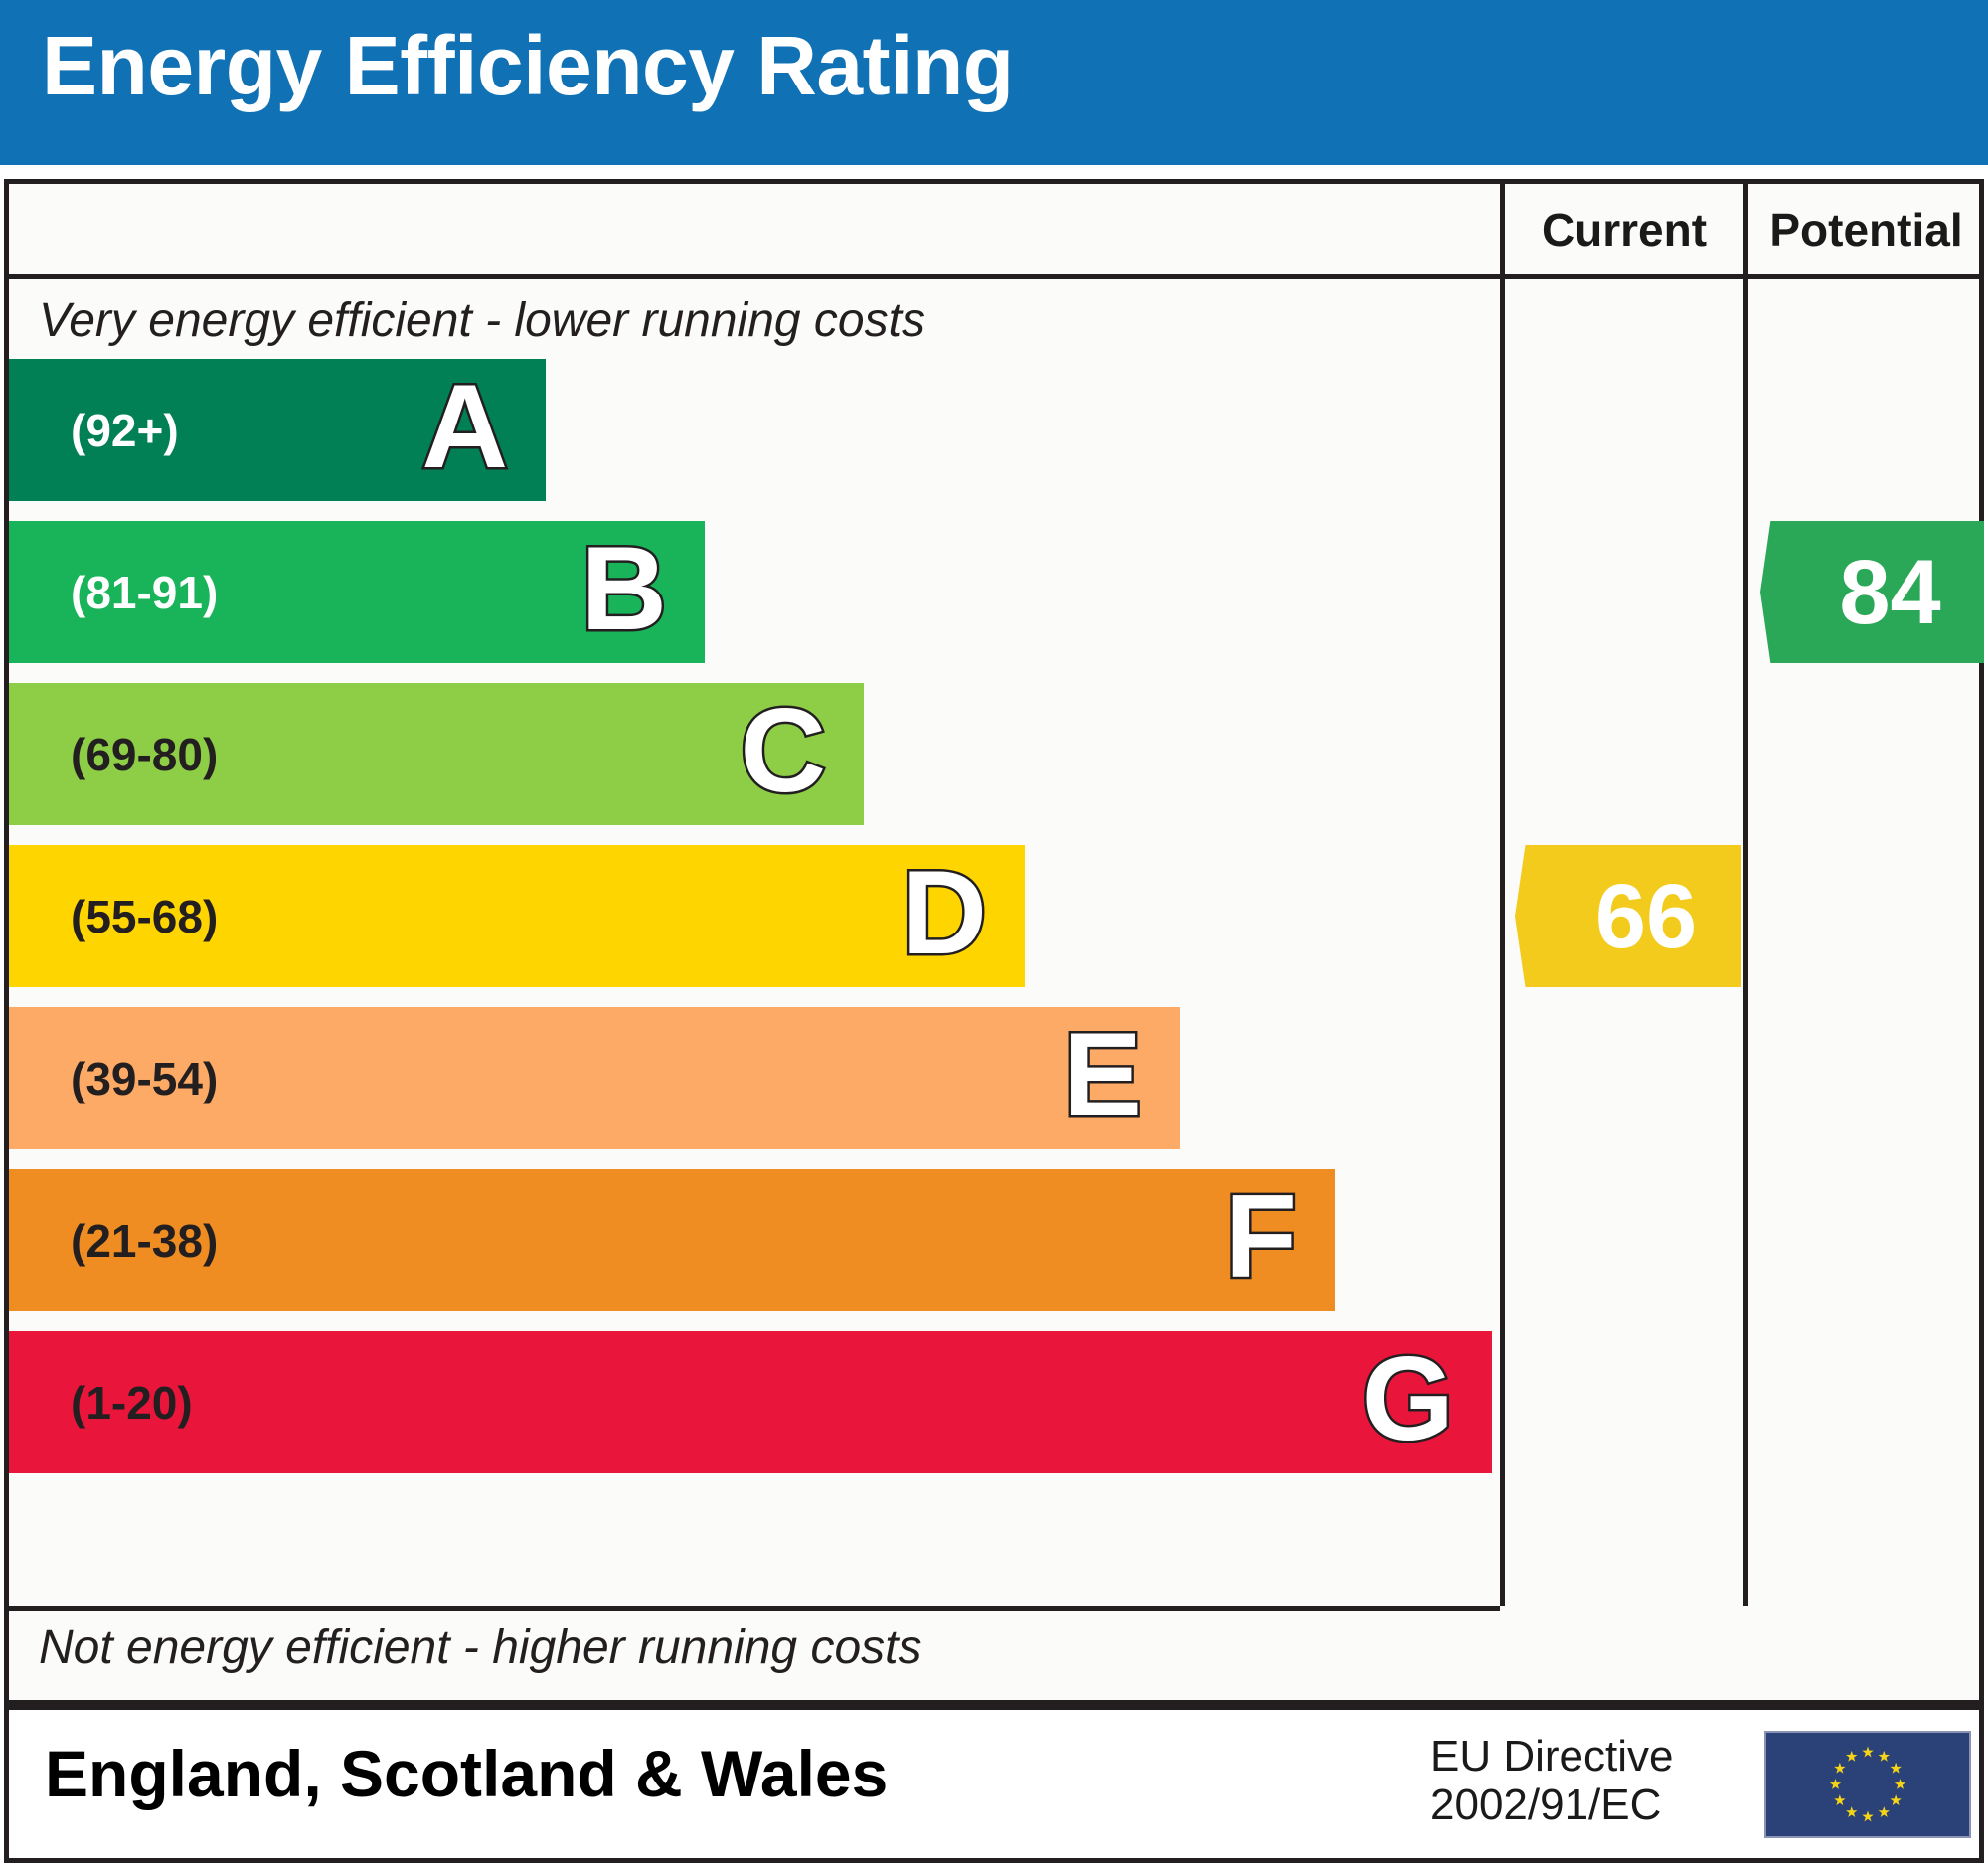  I want to click on current-rating-arrow: 66, so click(1628, 916).